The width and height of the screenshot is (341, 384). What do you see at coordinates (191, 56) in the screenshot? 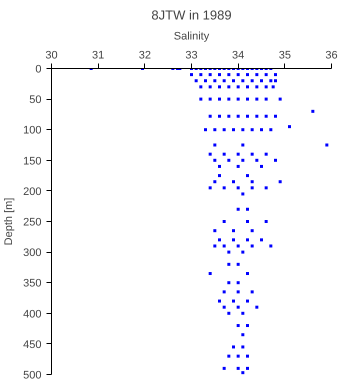
I see `x-tick-label: 33` at bounding box center [191, 56].